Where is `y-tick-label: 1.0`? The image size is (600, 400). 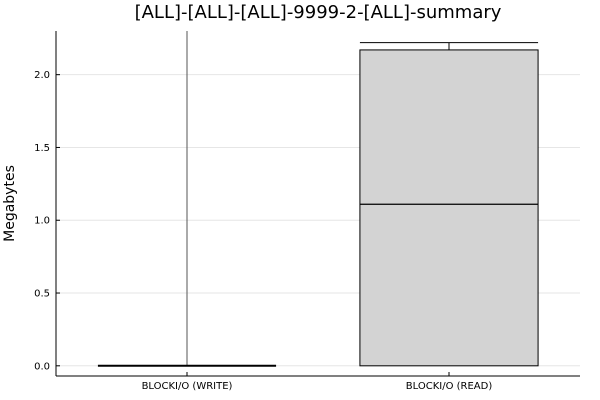
y-tick-label: 1.0 is located at coordinates (42, 221).